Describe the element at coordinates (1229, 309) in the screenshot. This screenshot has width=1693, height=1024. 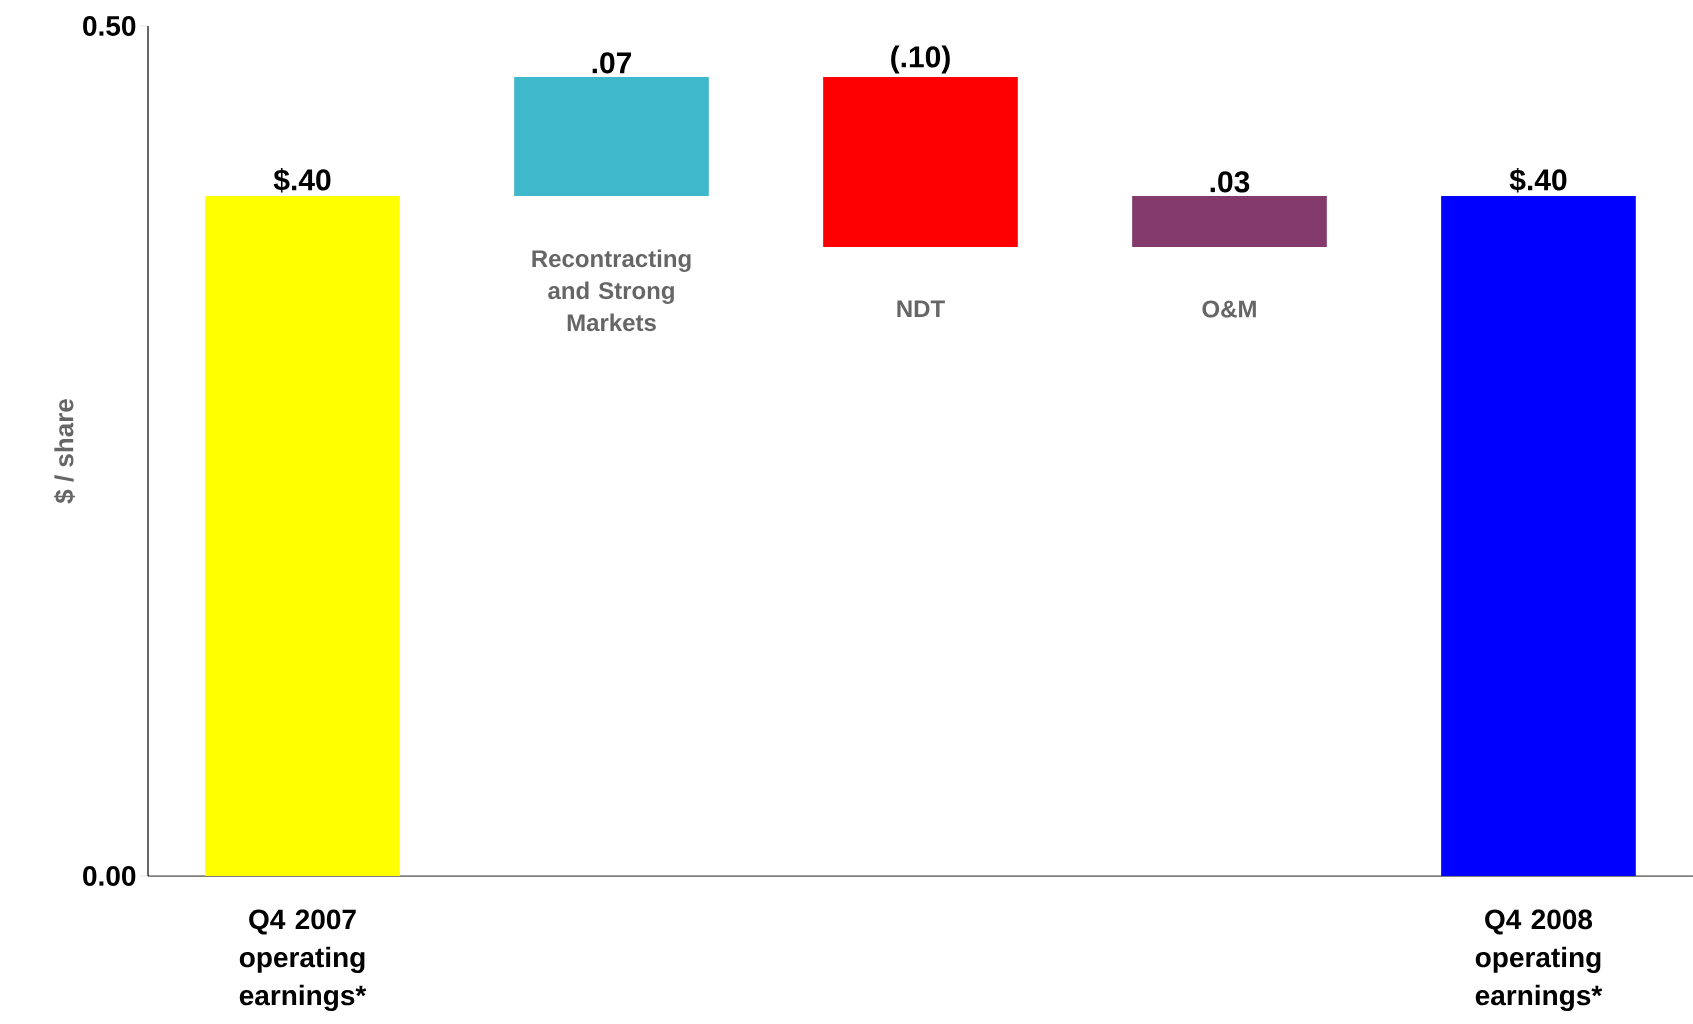
I see `x-tick-label: O&M` at that location.